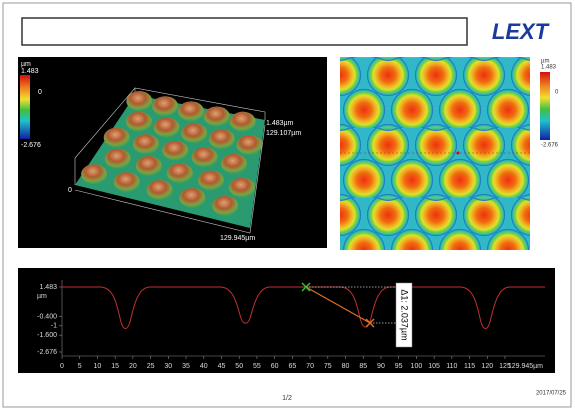  Describe the element at coordinates (381, 366) in the screenshot. I see `x-tick-label: 90` at that location.